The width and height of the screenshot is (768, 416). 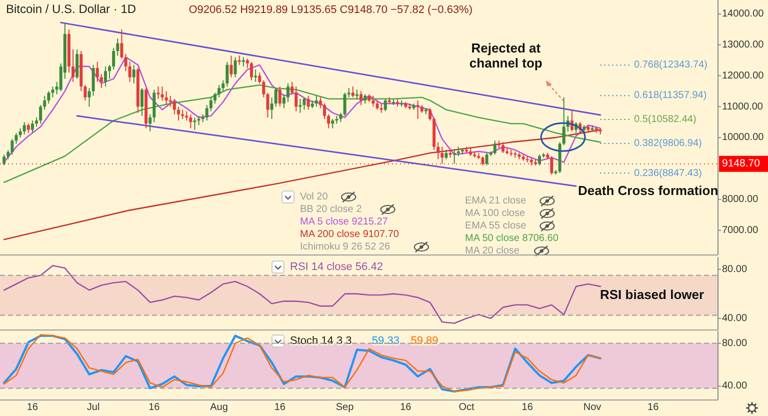 What do you see at coordinates (93, 407) in the screenshot?
I see `x-tick-label: Jul` at bounding box center [93, 407].